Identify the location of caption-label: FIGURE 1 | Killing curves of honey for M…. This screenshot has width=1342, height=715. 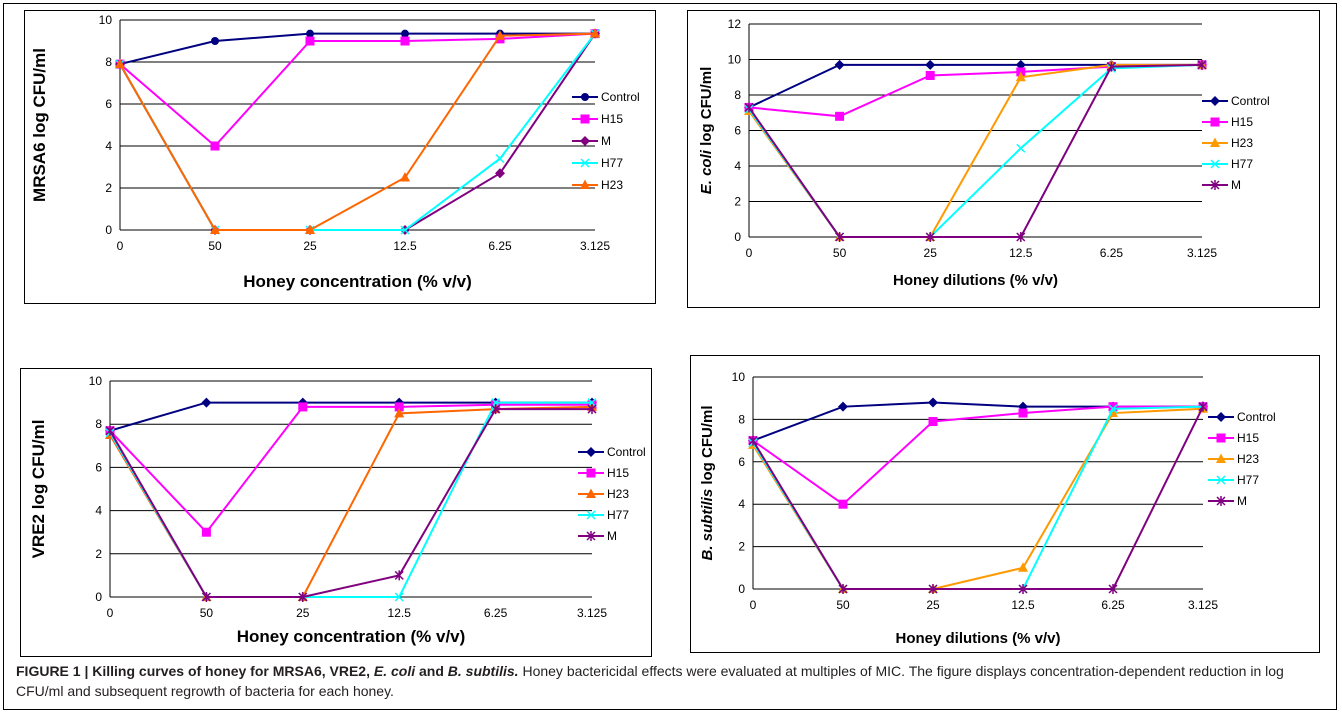
(267, 671).